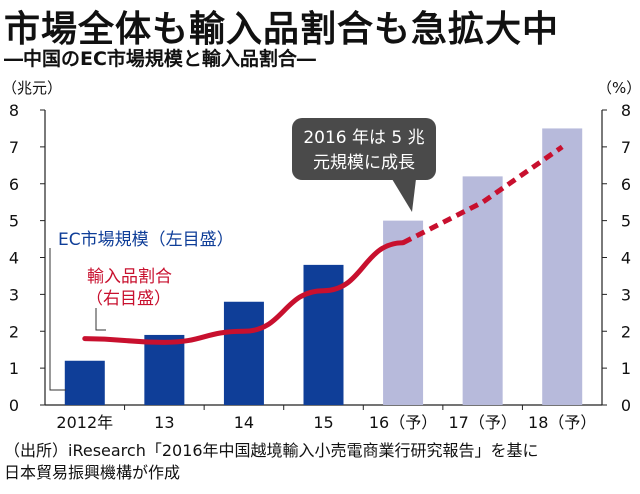 Image resolution: width=640 pixels, height=494 pixels. I want to click on right-tick-label: 5, so click(626, 221).